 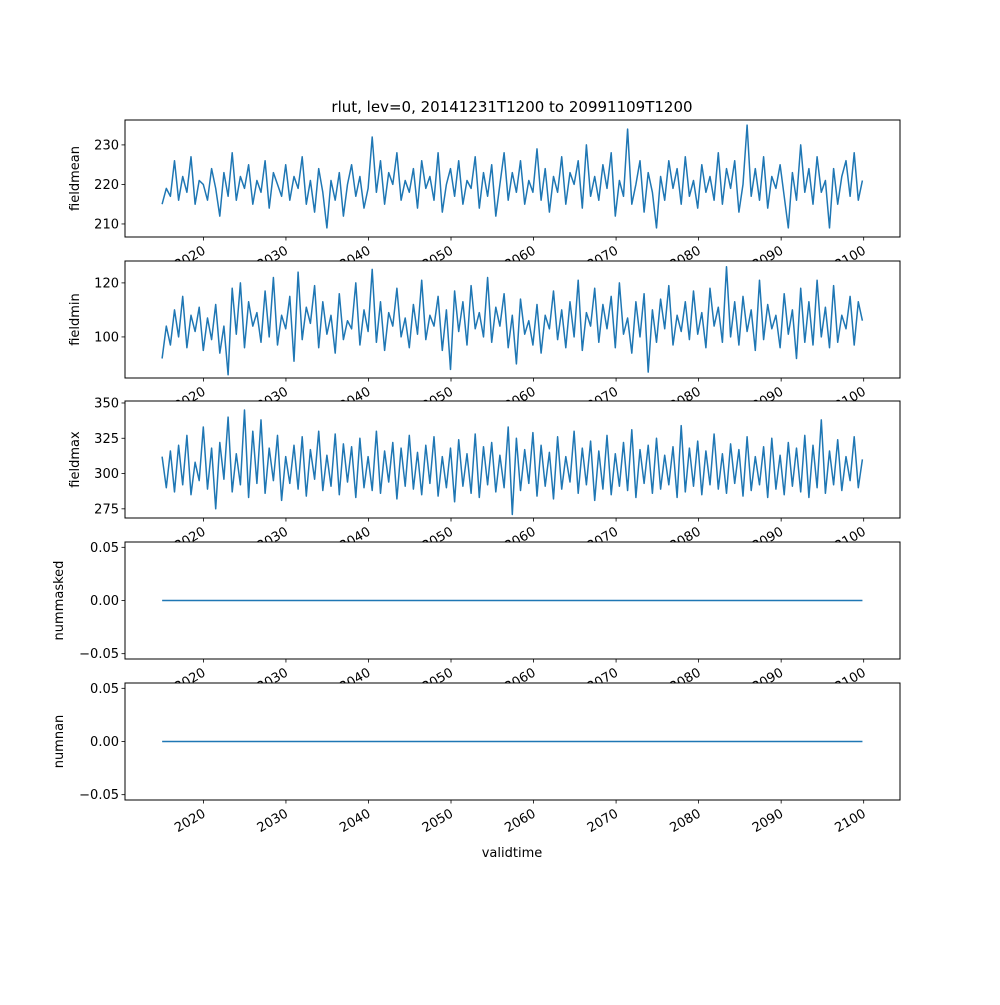 I want to click on y-tick-label: 100, so click(x=106, y=337).